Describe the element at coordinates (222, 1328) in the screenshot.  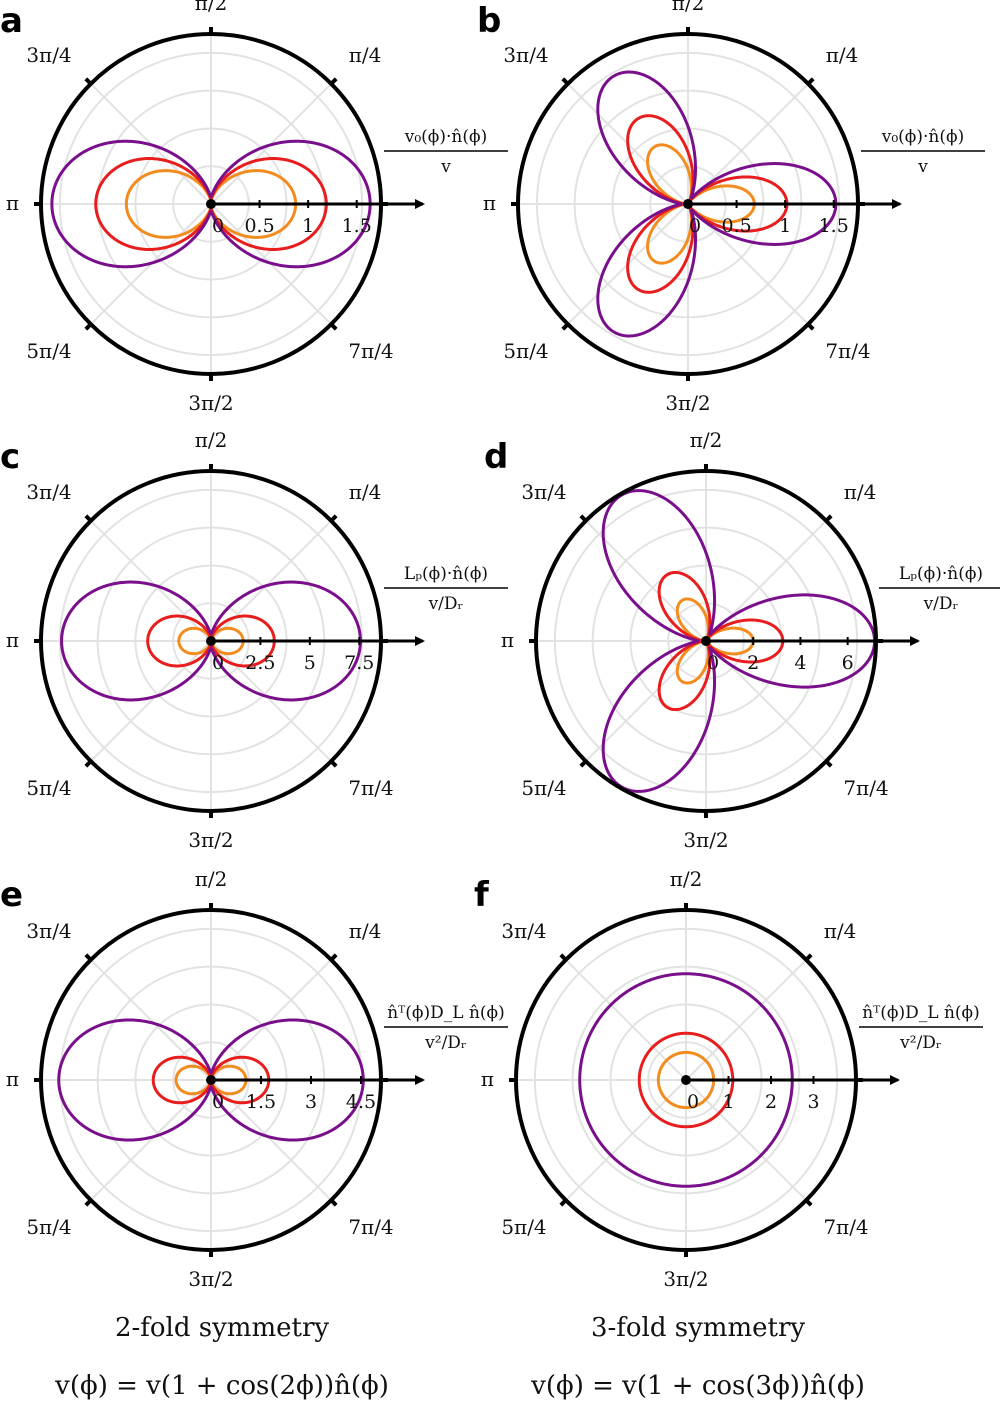
I see `left-caption: 2-fold symmetry` at that location.